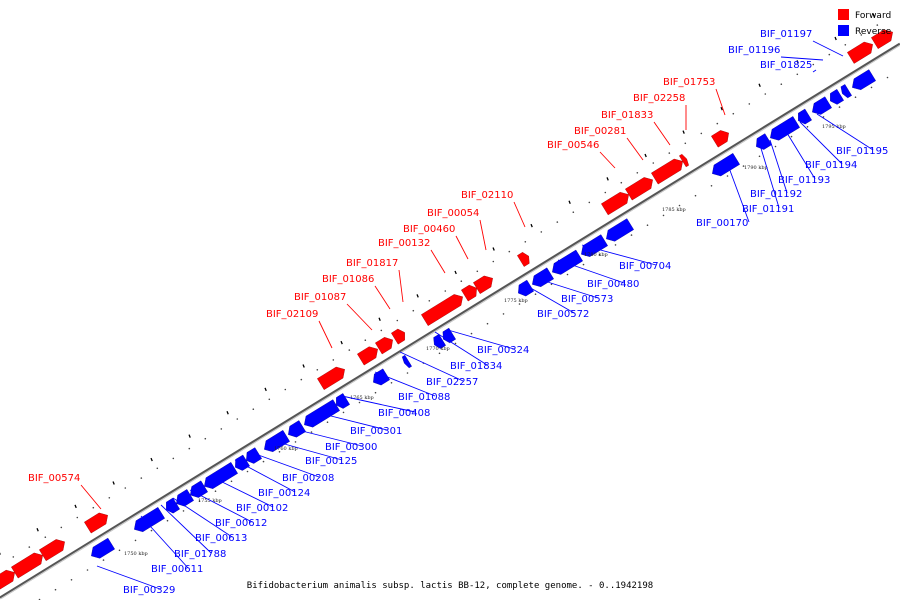  What do you see at coordinates (723, 196) in the screenshot?
I see `gene-label-BIF_00170: BIF_00170` at bounding box center [723, 196].